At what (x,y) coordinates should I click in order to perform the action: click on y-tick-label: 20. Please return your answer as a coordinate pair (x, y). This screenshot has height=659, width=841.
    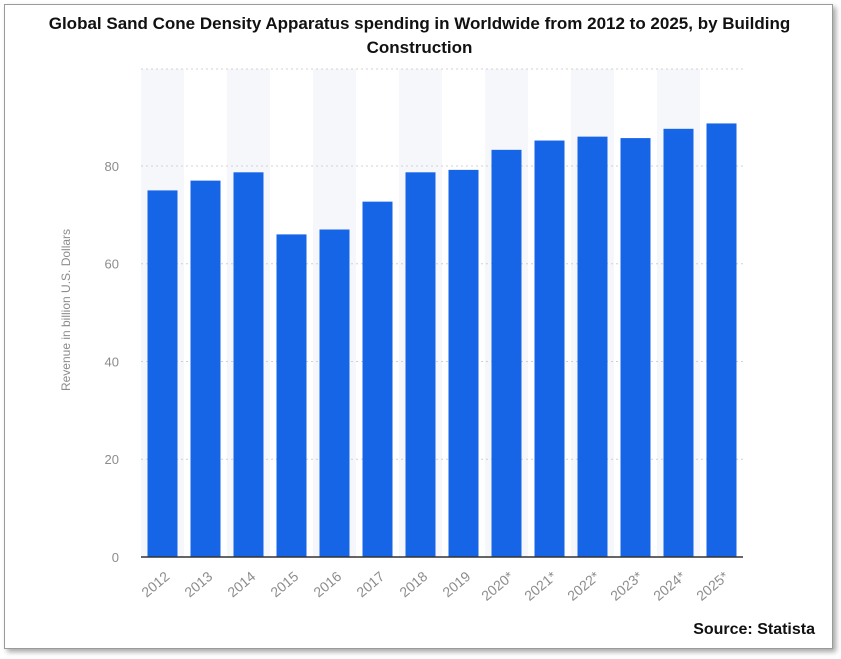
    Looking at the image, I should click on (112, 459).